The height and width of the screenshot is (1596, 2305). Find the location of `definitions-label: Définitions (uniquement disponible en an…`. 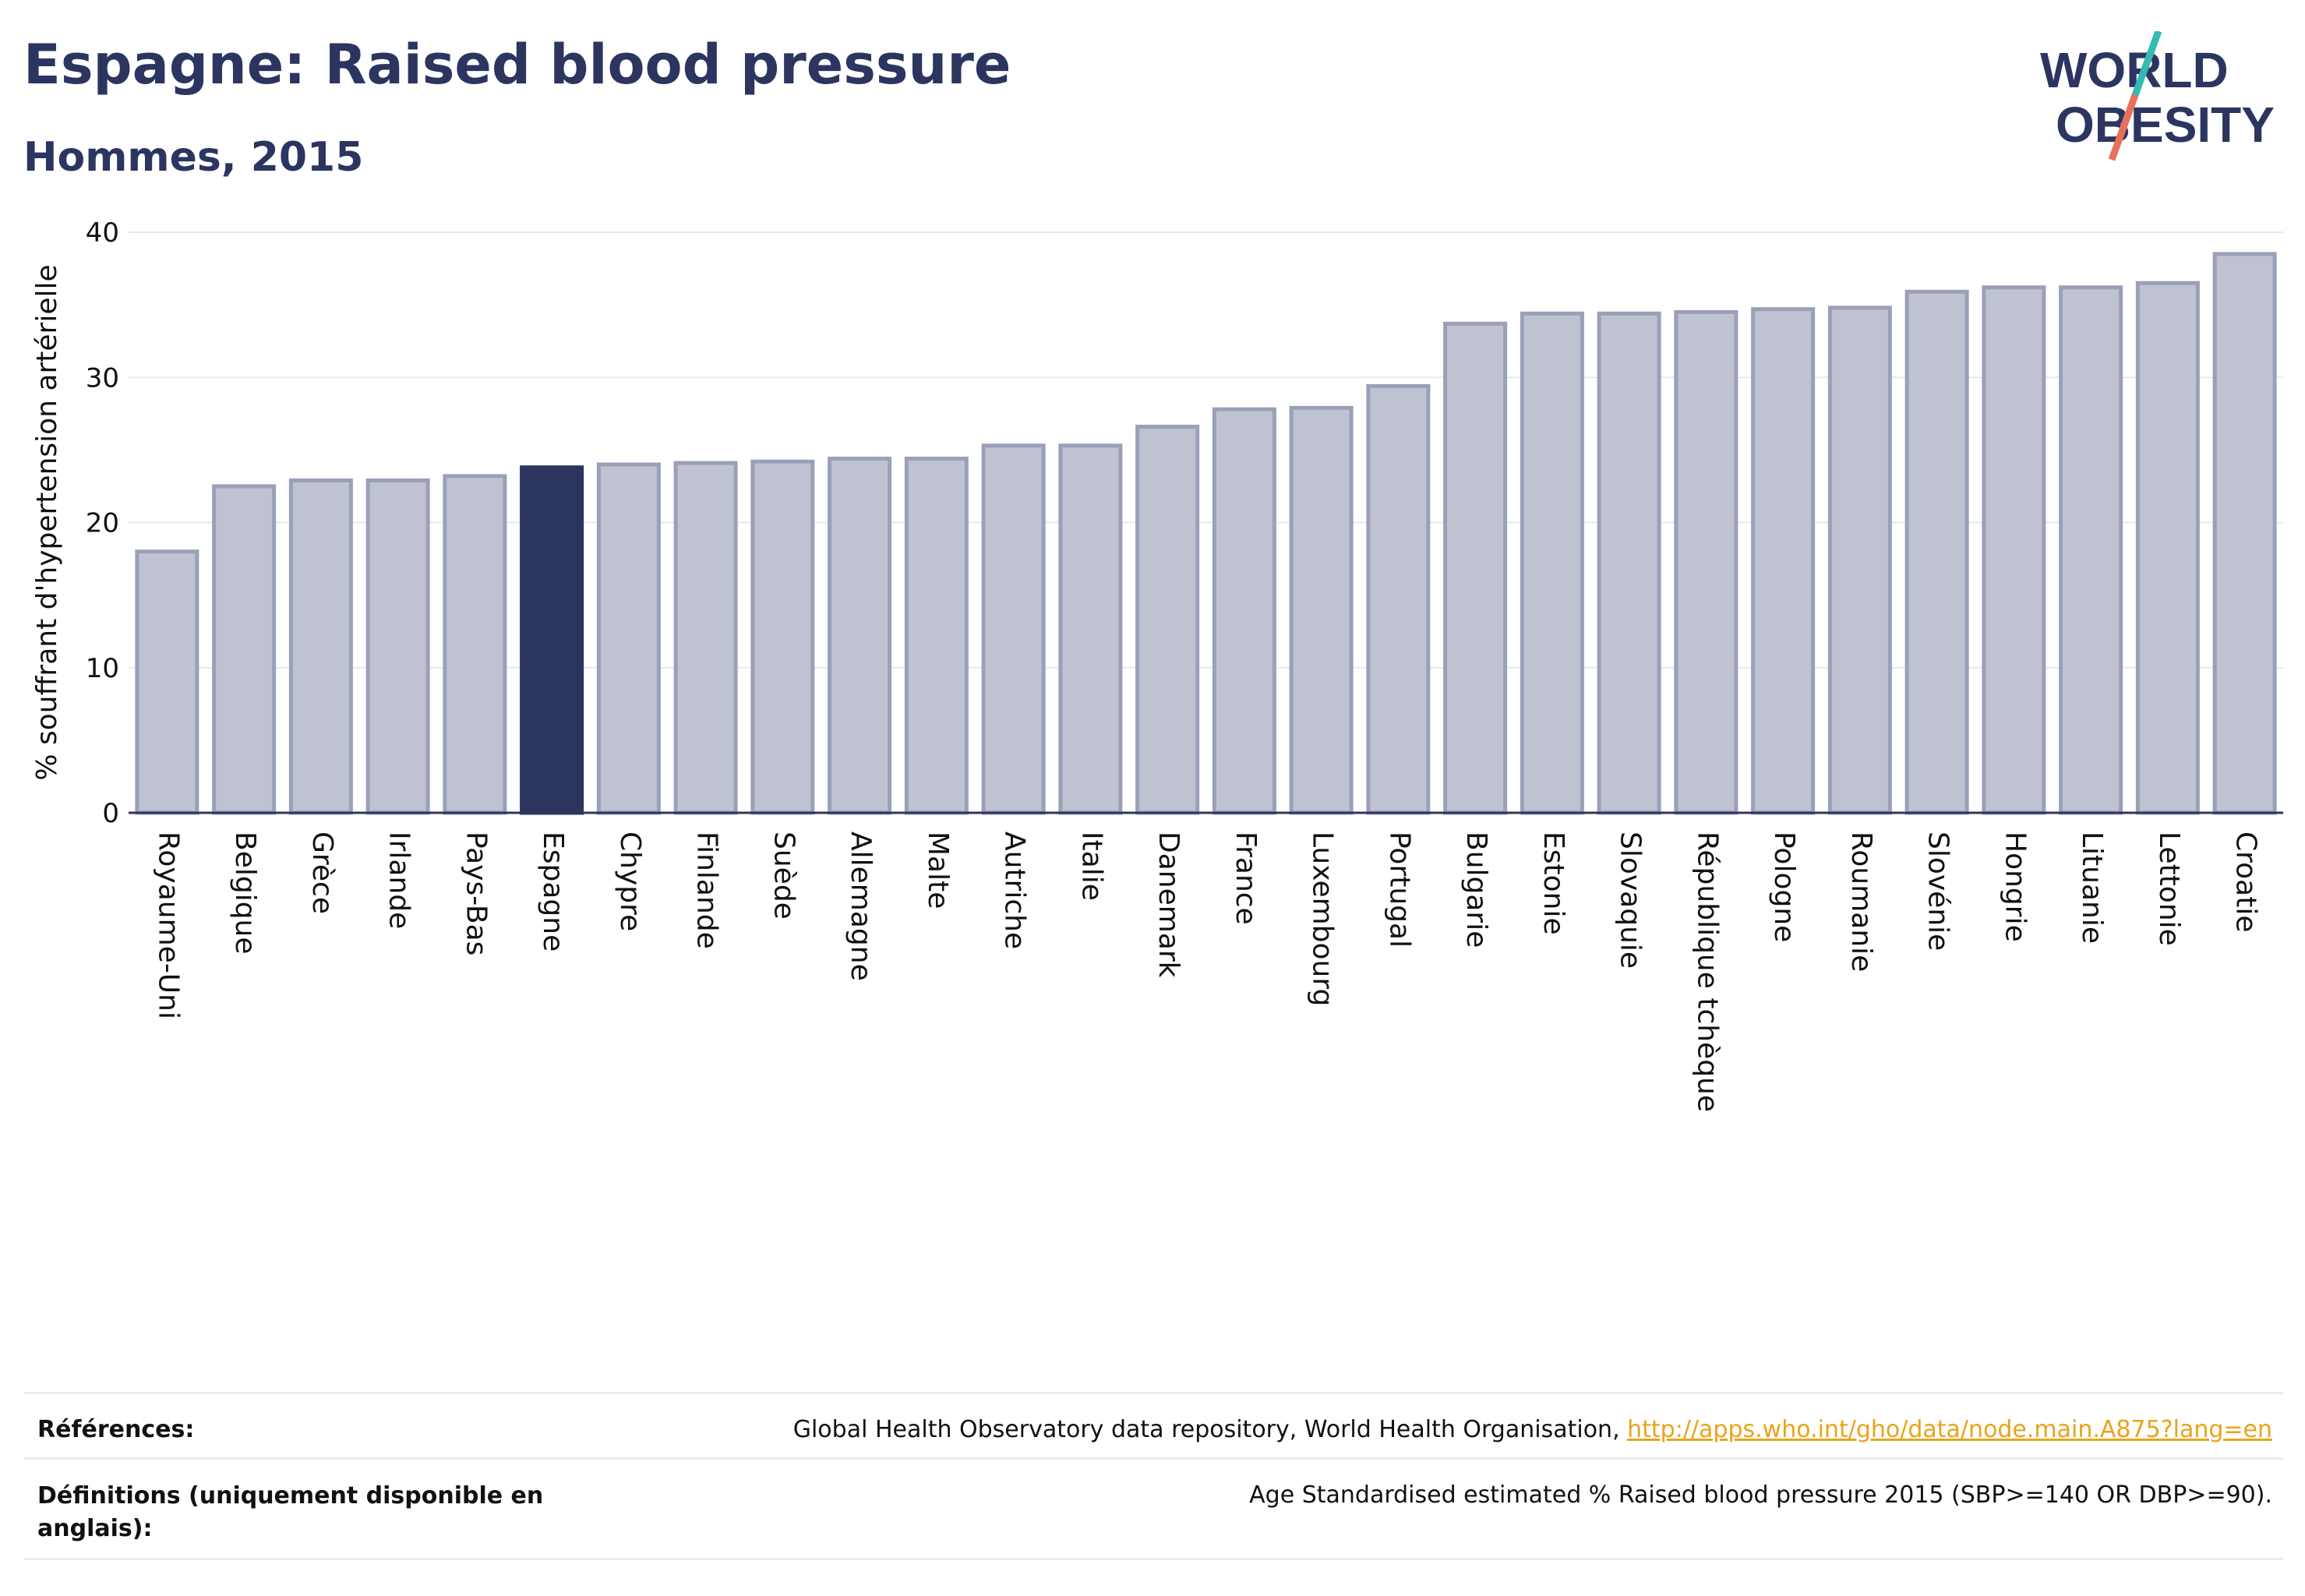

definitions-label: Définitions (uniquement disponible en an… is located at coordinates (290, 1512).